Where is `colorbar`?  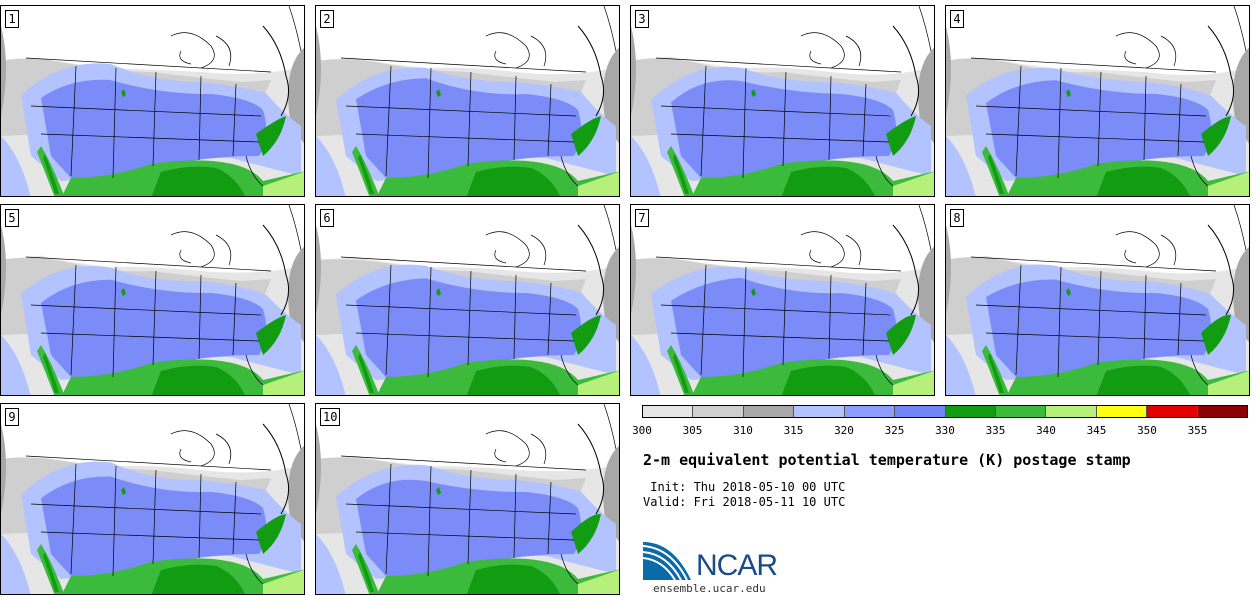 colorbar is located at coordinates (945, 411).